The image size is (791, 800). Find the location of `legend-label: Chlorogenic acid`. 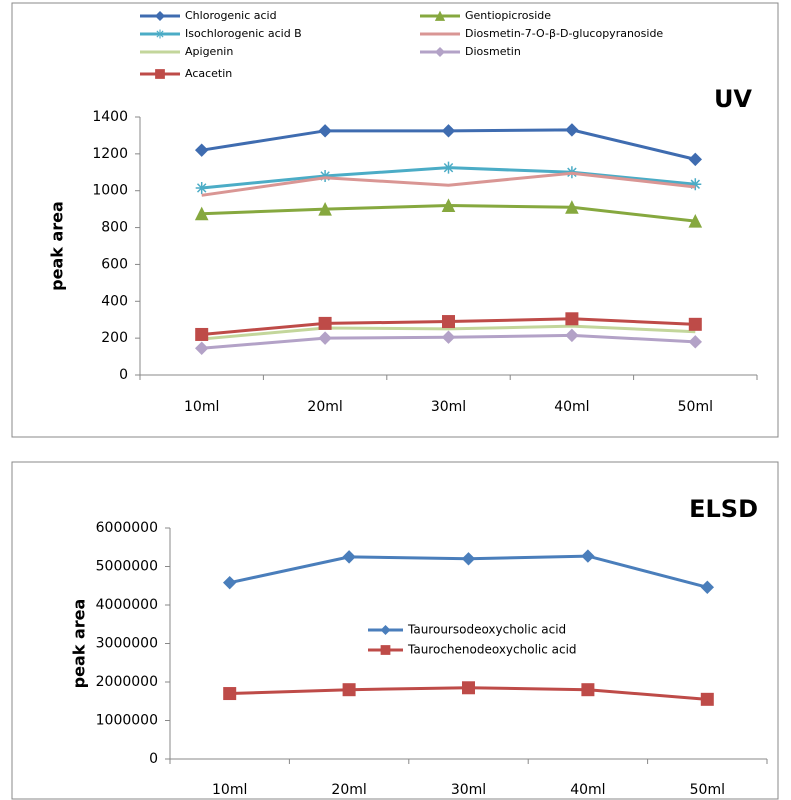

legend-label: Chlorogenic acid is located at coordinates (231, 15).